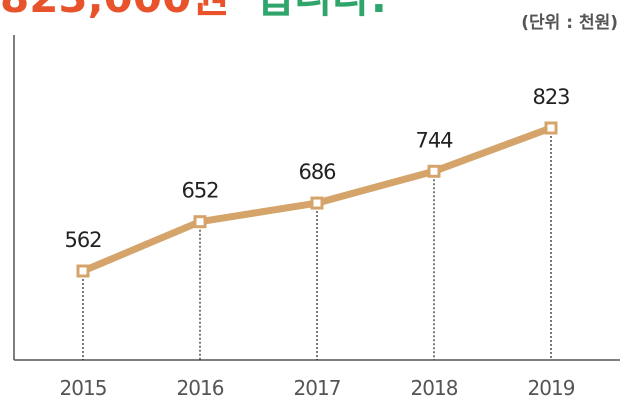 This screenshot has width=634, height=403. I want to click on x-tick-label: 2016, so click(200, 388).